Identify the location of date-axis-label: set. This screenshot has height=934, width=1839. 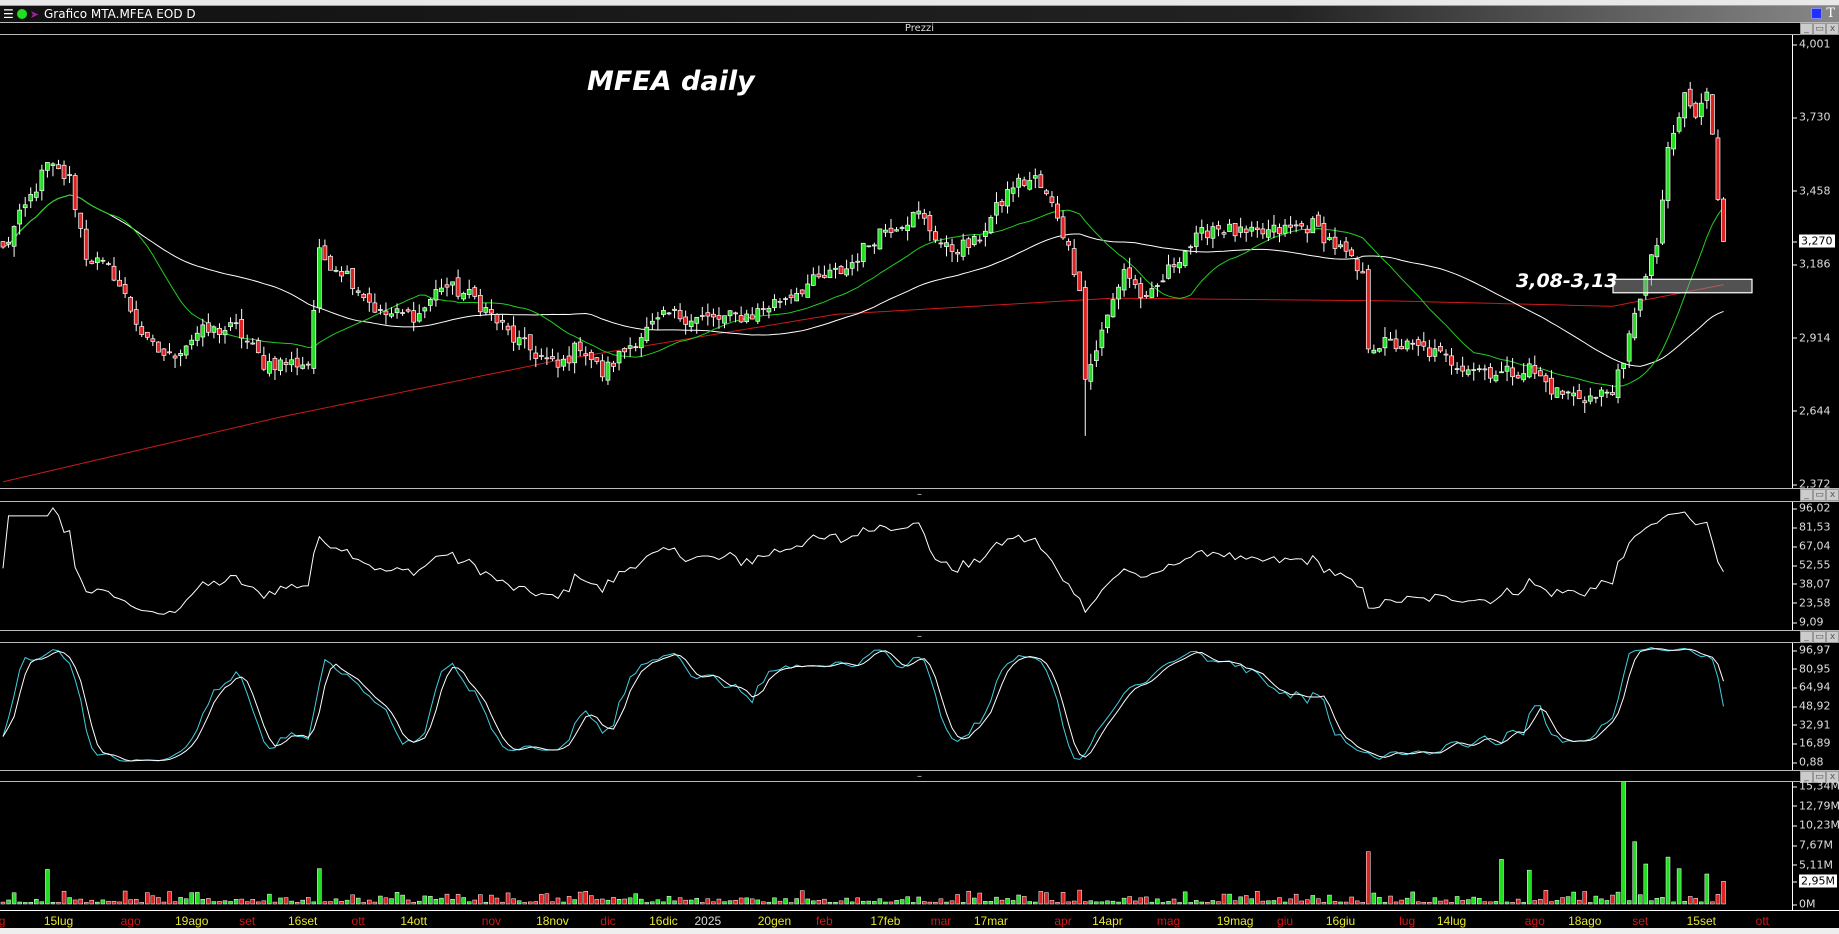
(1640, 921).